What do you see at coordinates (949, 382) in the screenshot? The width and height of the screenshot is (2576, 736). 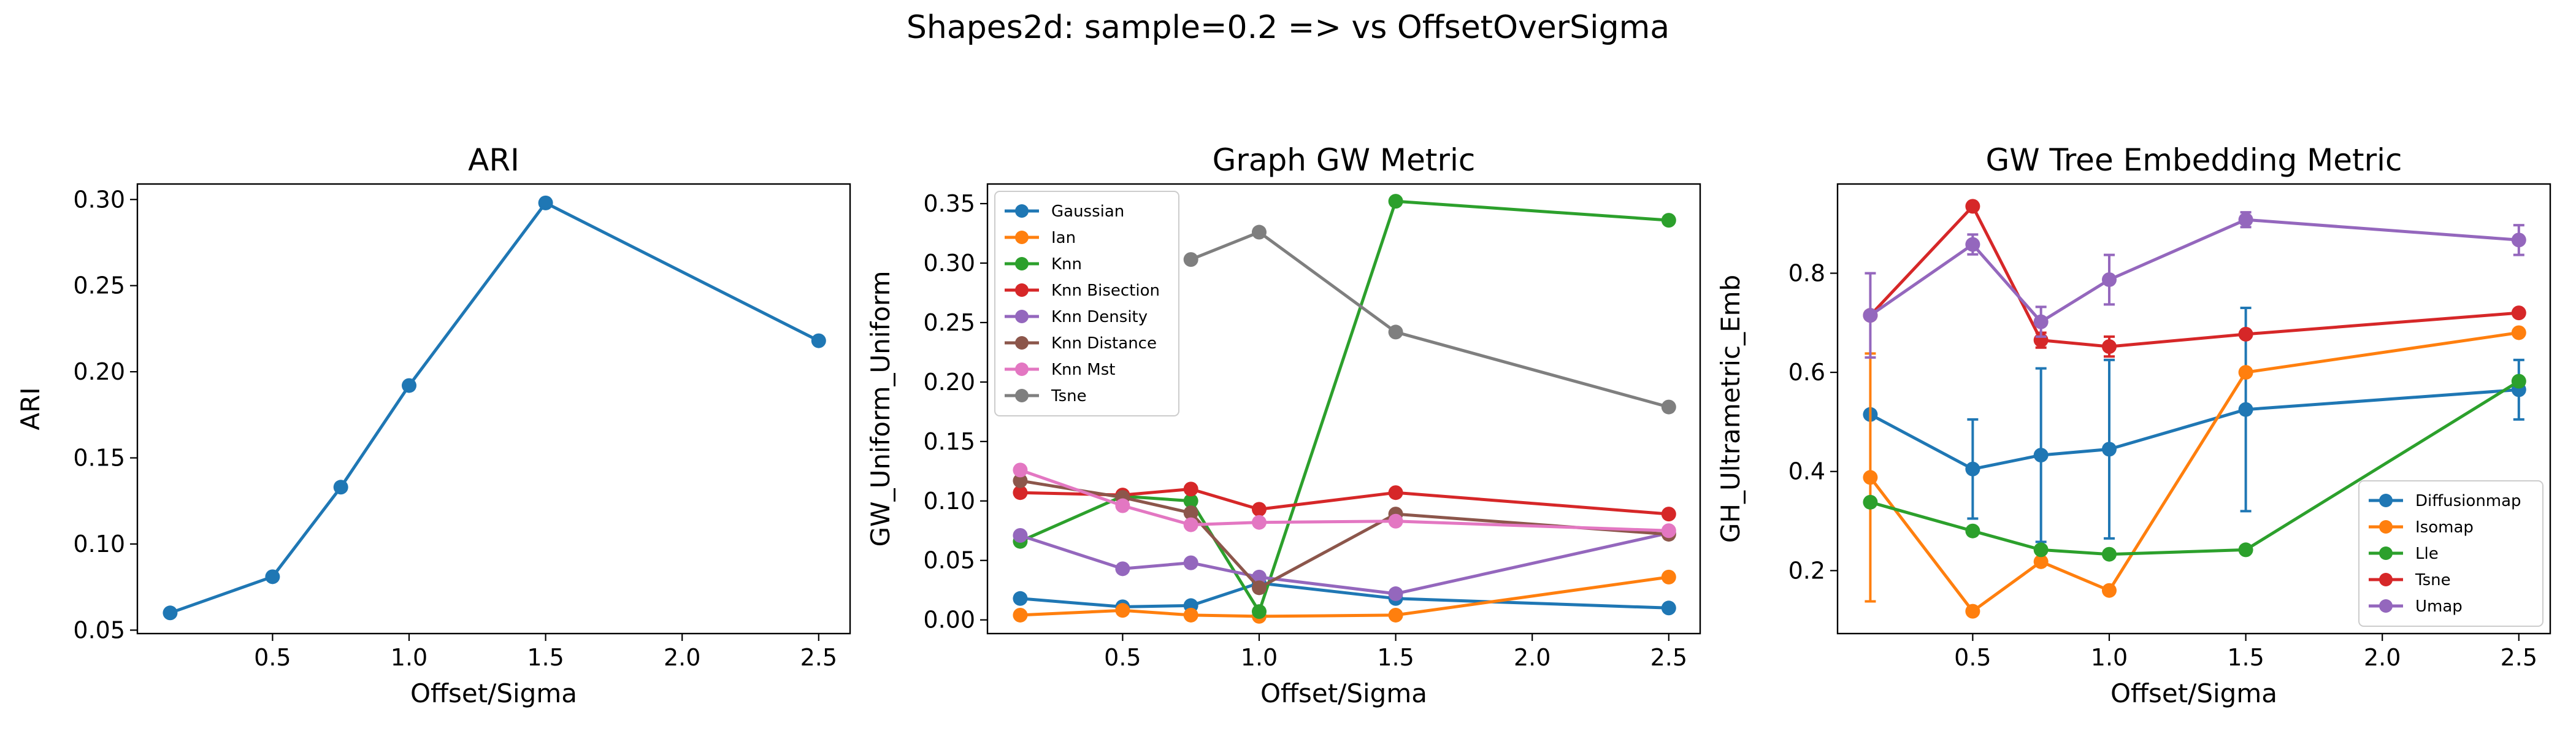 I see `chart-1-y-tick-label: 0.20` at bounding box center [949, 382].